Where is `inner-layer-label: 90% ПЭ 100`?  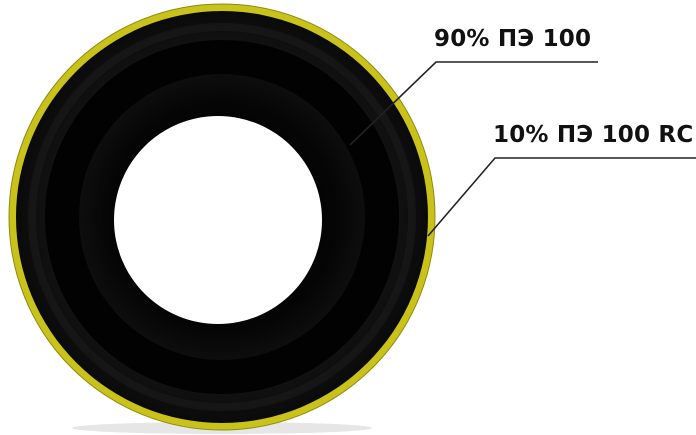
inner-layer-label: 90% ПЭ 100 is located at coordinates (513, 39).